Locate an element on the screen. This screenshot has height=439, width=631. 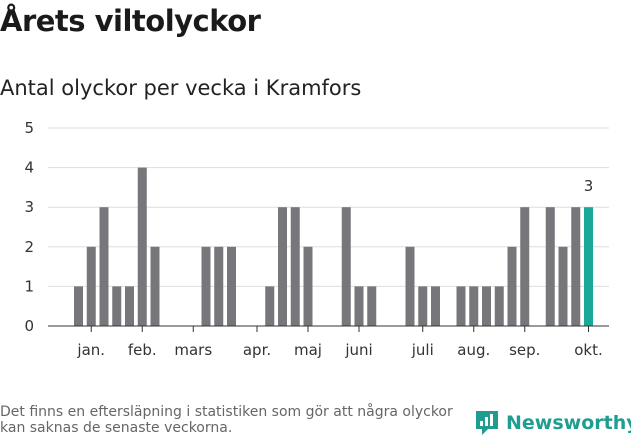
x-tick-label: juli is located at coordinates (422, 350).